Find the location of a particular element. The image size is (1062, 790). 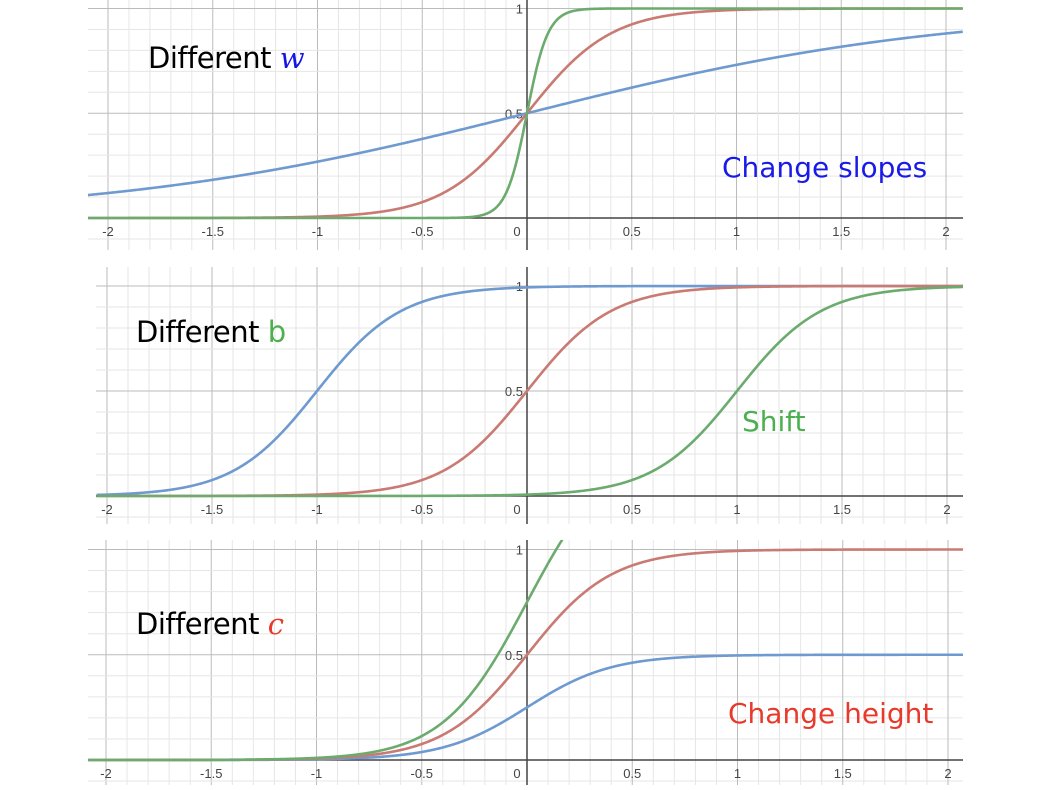

panel-3-title: Different c is located at coordinates (210, 624).